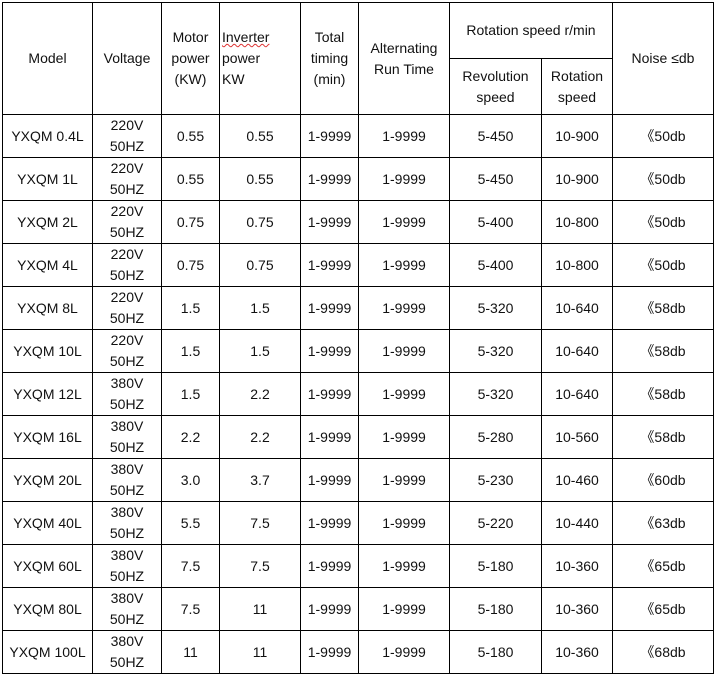  What do you see at coordinates (260, 179) in the screenshot?
I see `cell-inverter-power: 0.55` at bounding box center [260, 179].